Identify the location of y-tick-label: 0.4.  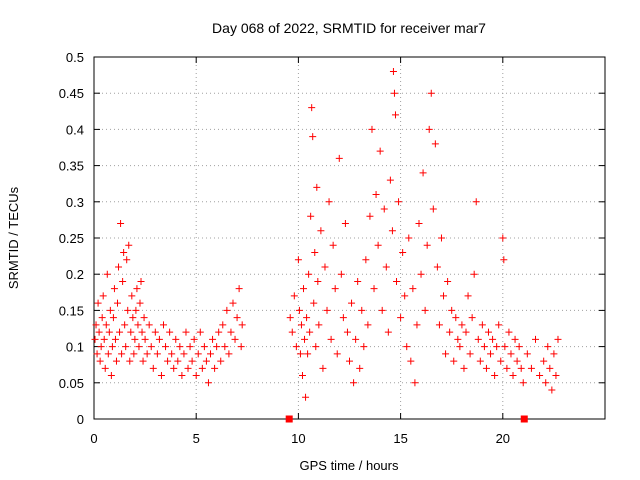
(75, 129).